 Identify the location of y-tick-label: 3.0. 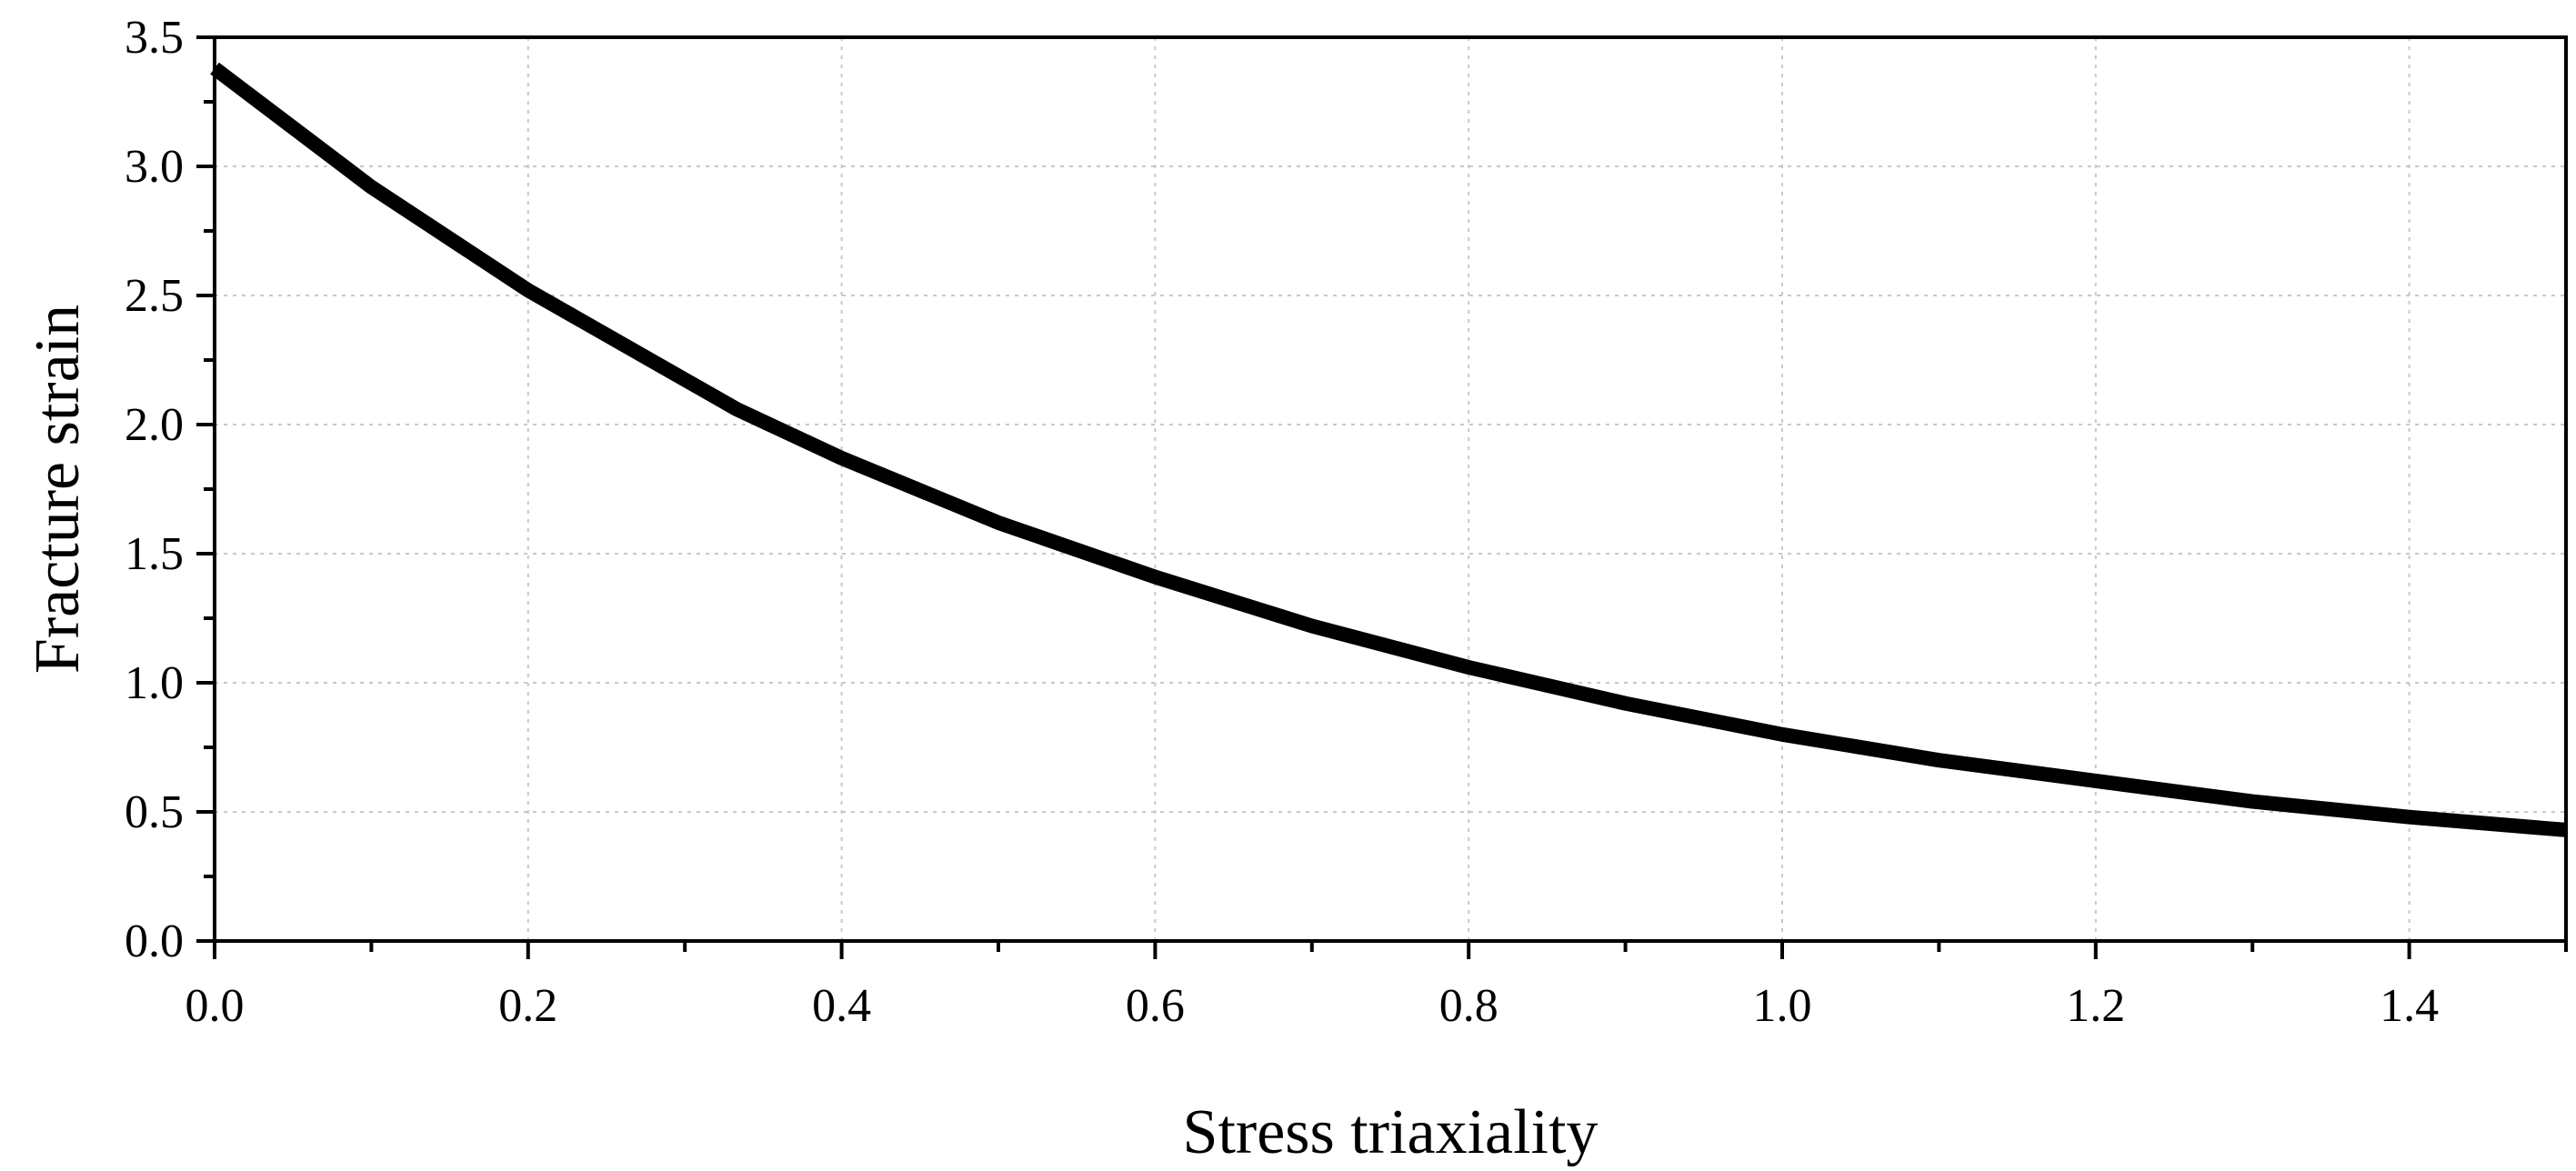
(154, 167).